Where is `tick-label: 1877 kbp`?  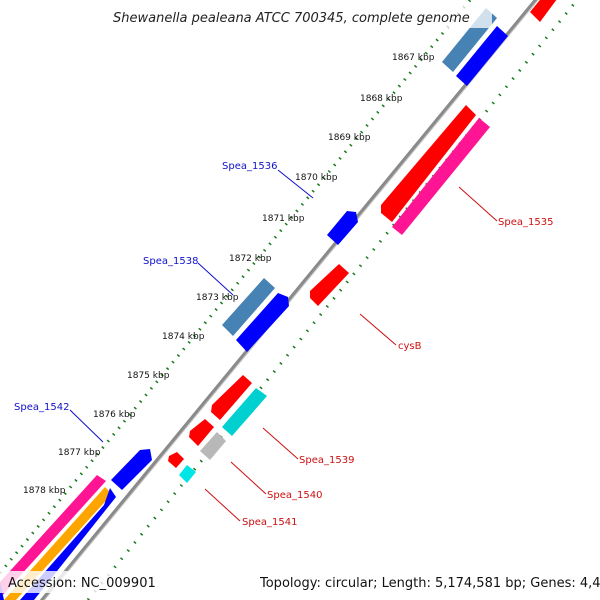
tick-label: 1877 kbp is located at coordinates (79, 453).